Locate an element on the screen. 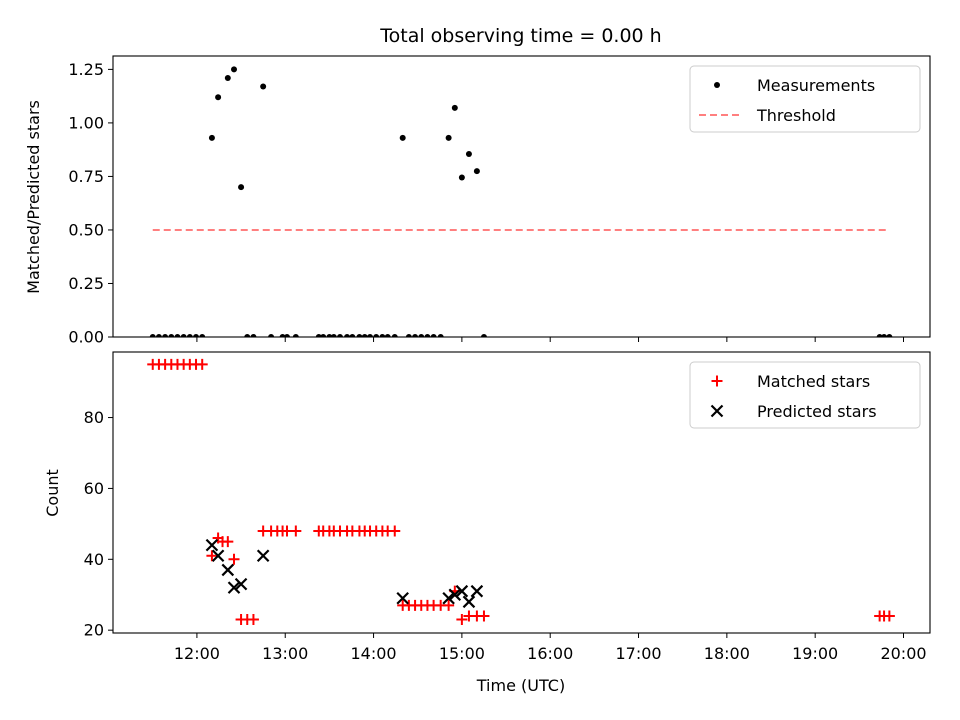 The height and width of the screenshot is (720, 960). x-axis-label: Time (UTC) is located at coordinates (520, 685).